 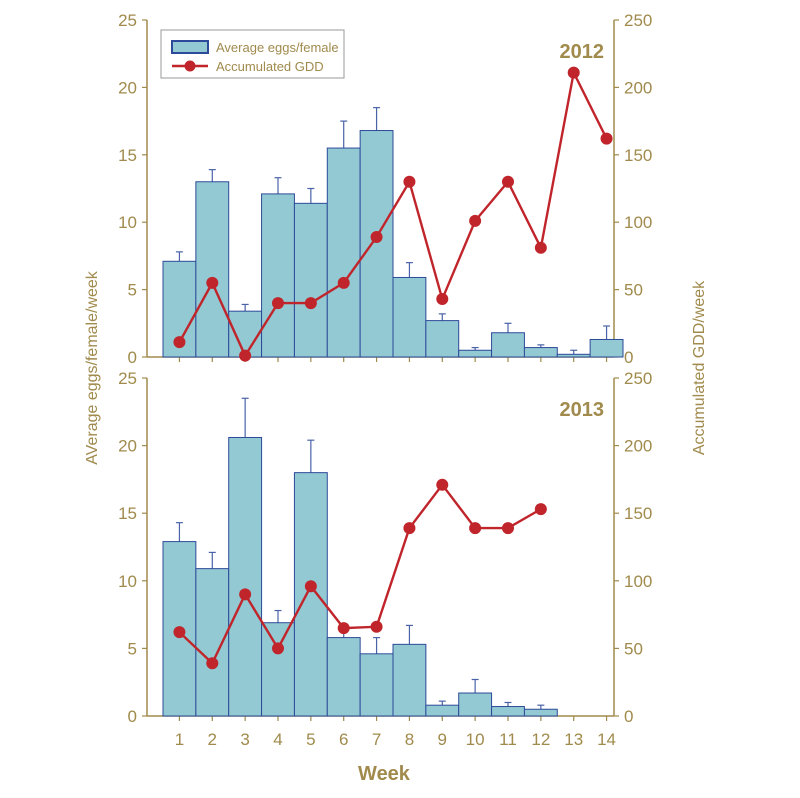 I want to click on right-axis-title: Accumulated GDD/week, so click(x=699, y=367).